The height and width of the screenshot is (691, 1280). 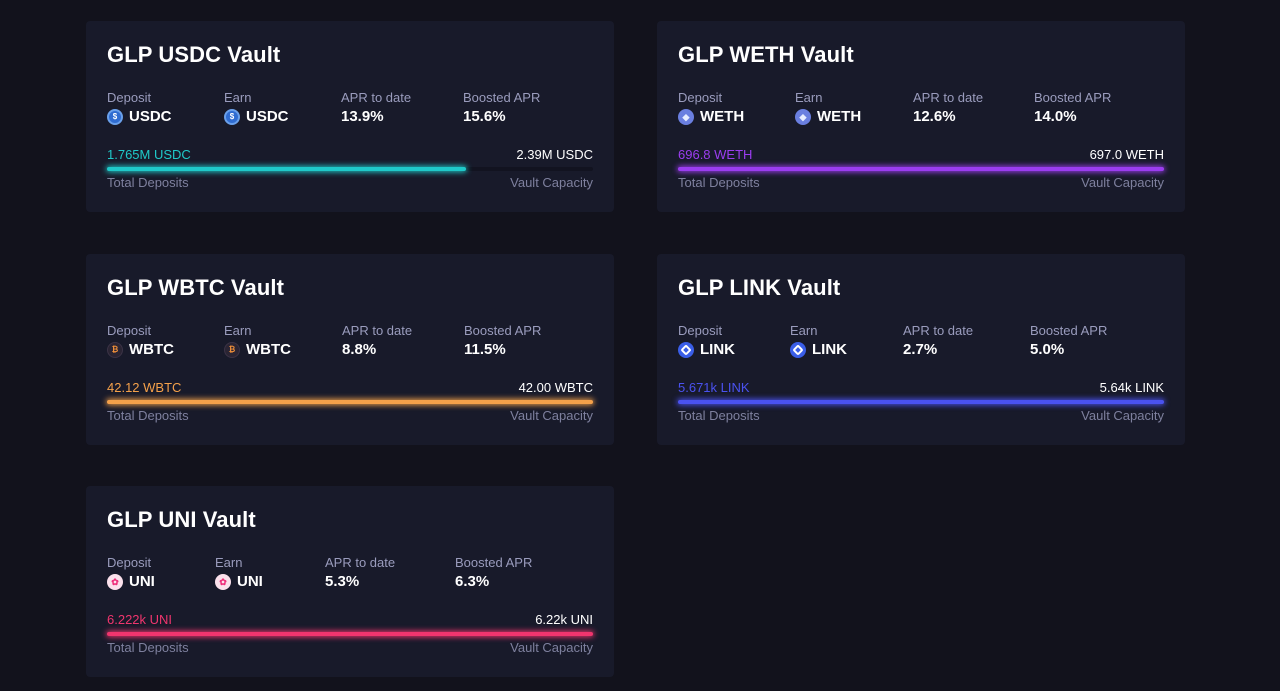 What do you see at coordinates (359, 349) in the screenshot?
I see `apr-value: 8.8%` at bounding box center [359, 349].